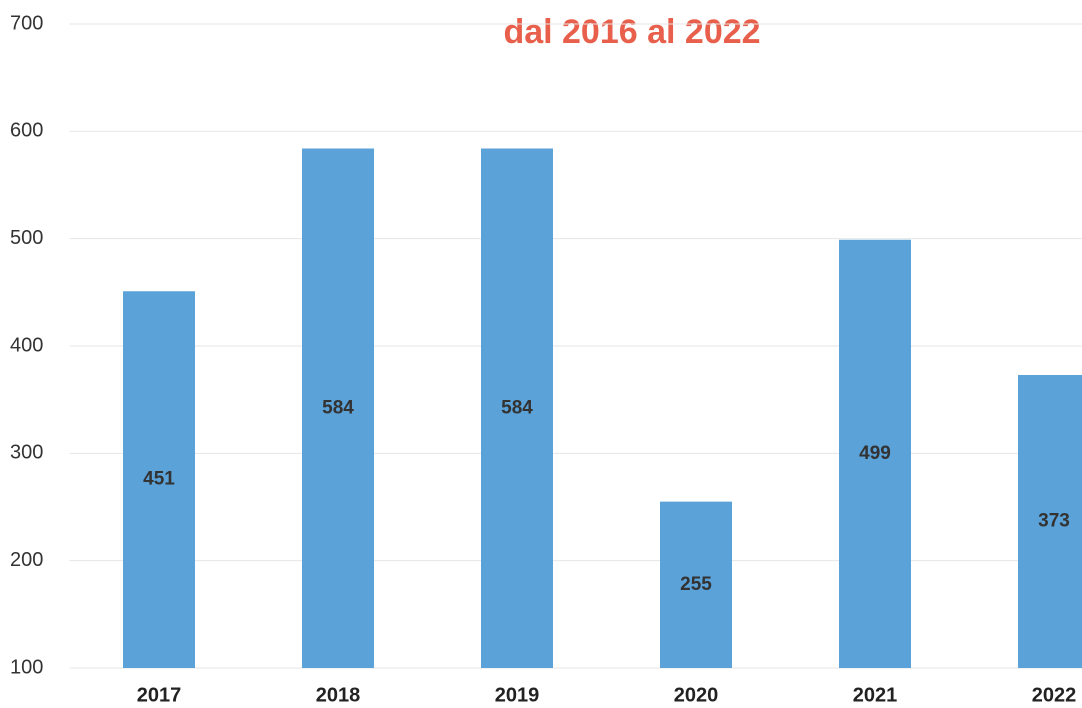 The image size is (1082, 708). I want to click on y-tick-label: 500, so click(26, 238).